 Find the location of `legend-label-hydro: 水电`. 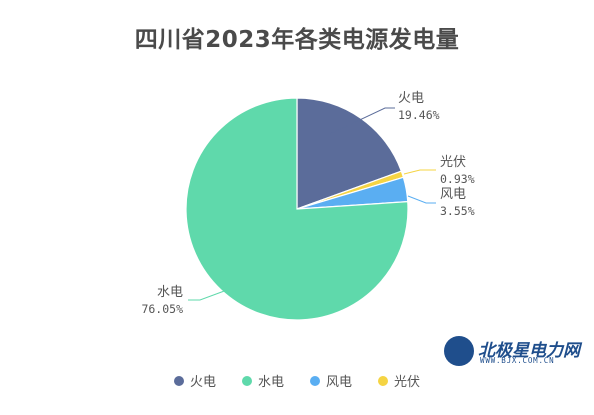

legend-label-hydro: 水电 is located at coordinates (270, 382).